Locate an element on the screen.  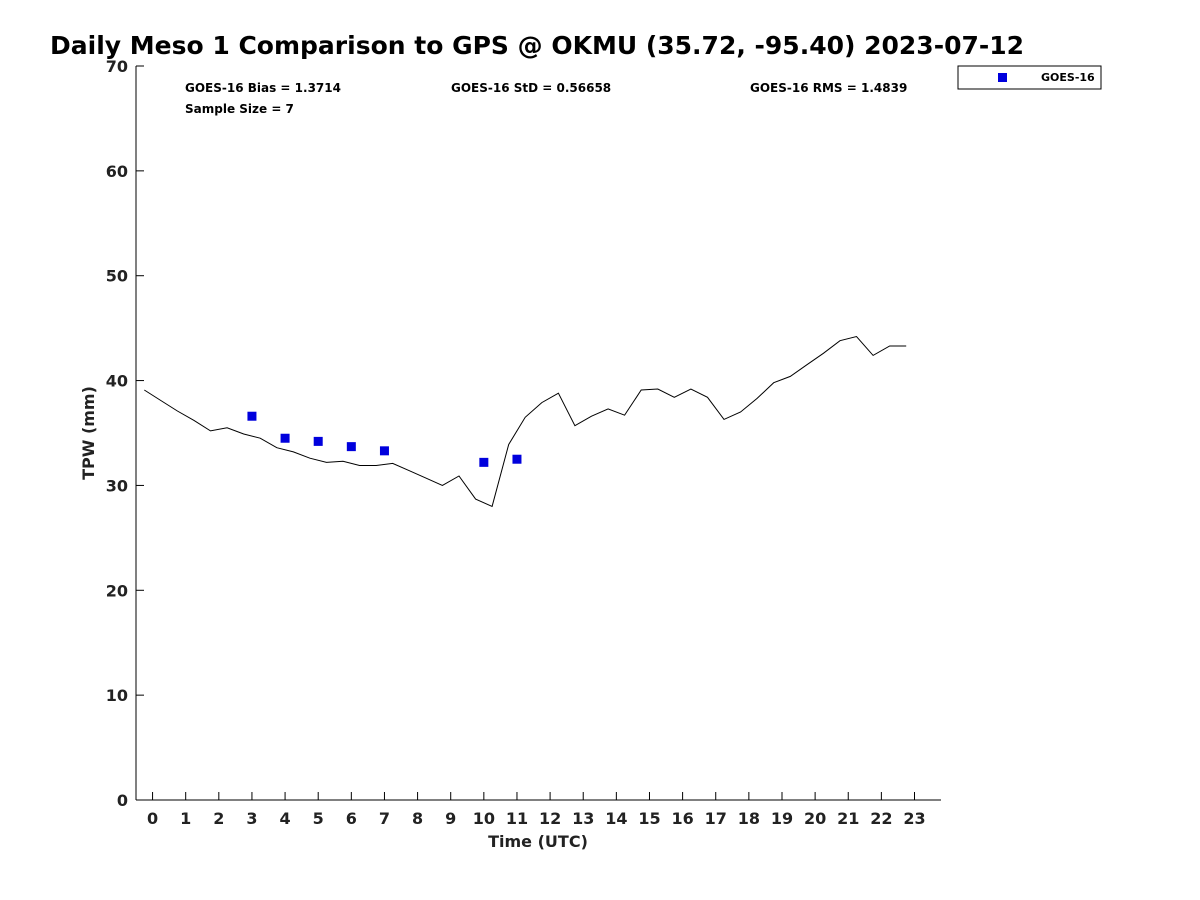
x-tick-label: 13 is located at coordinates (583, 818).